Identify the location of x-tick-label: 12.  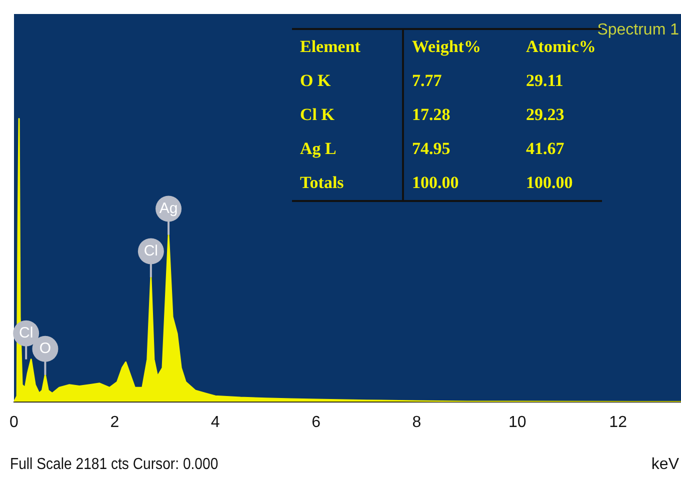
(618, 422).